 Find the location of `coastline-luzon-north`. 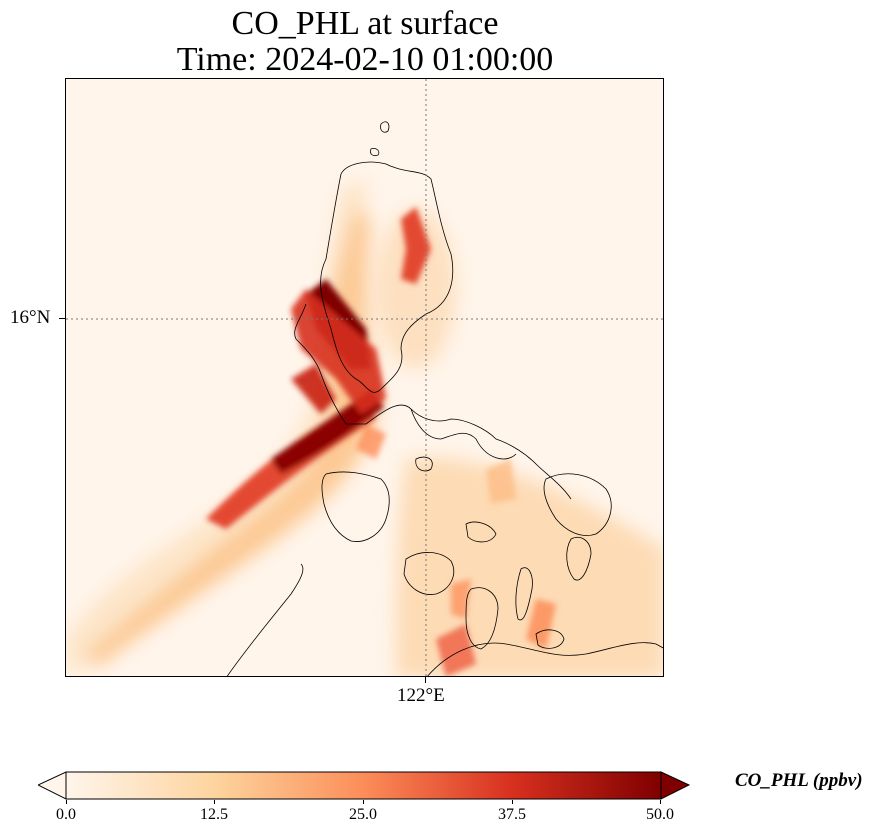

coastline-luzon-north is located at coordinates (387, 277).